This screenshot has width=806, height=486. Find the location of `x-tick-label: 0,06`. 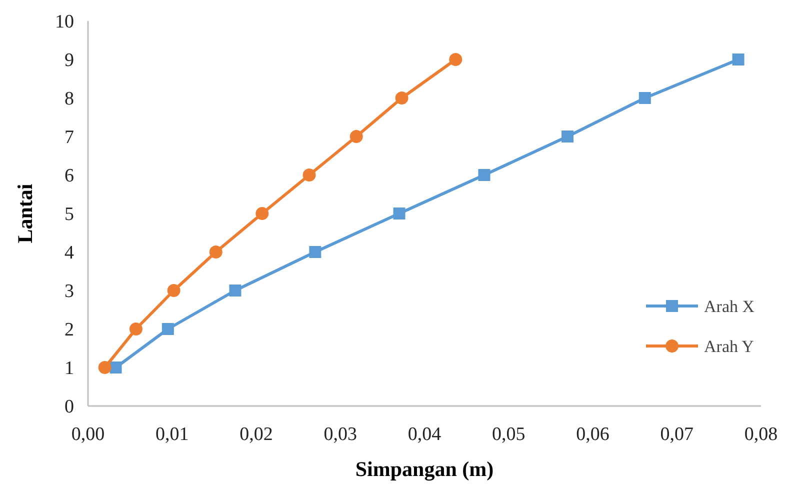

x-tick-label: 0,06 is located at coordinates (593, 434).